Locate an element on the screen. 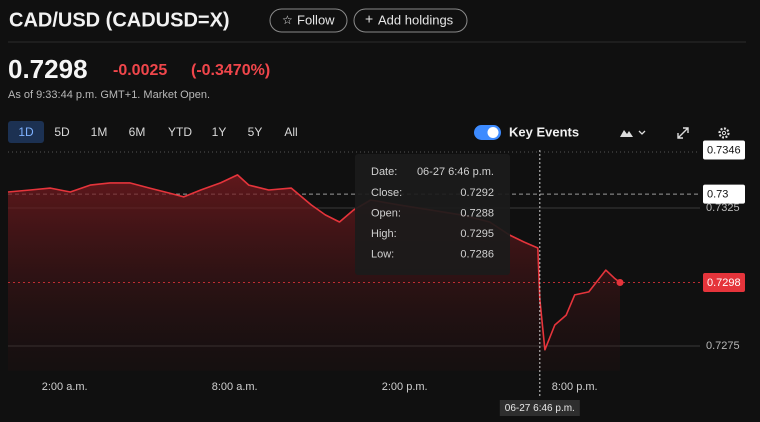 This screenshot has height=422, width=760. tab-selected-bg is located at coordinates (26, 132).